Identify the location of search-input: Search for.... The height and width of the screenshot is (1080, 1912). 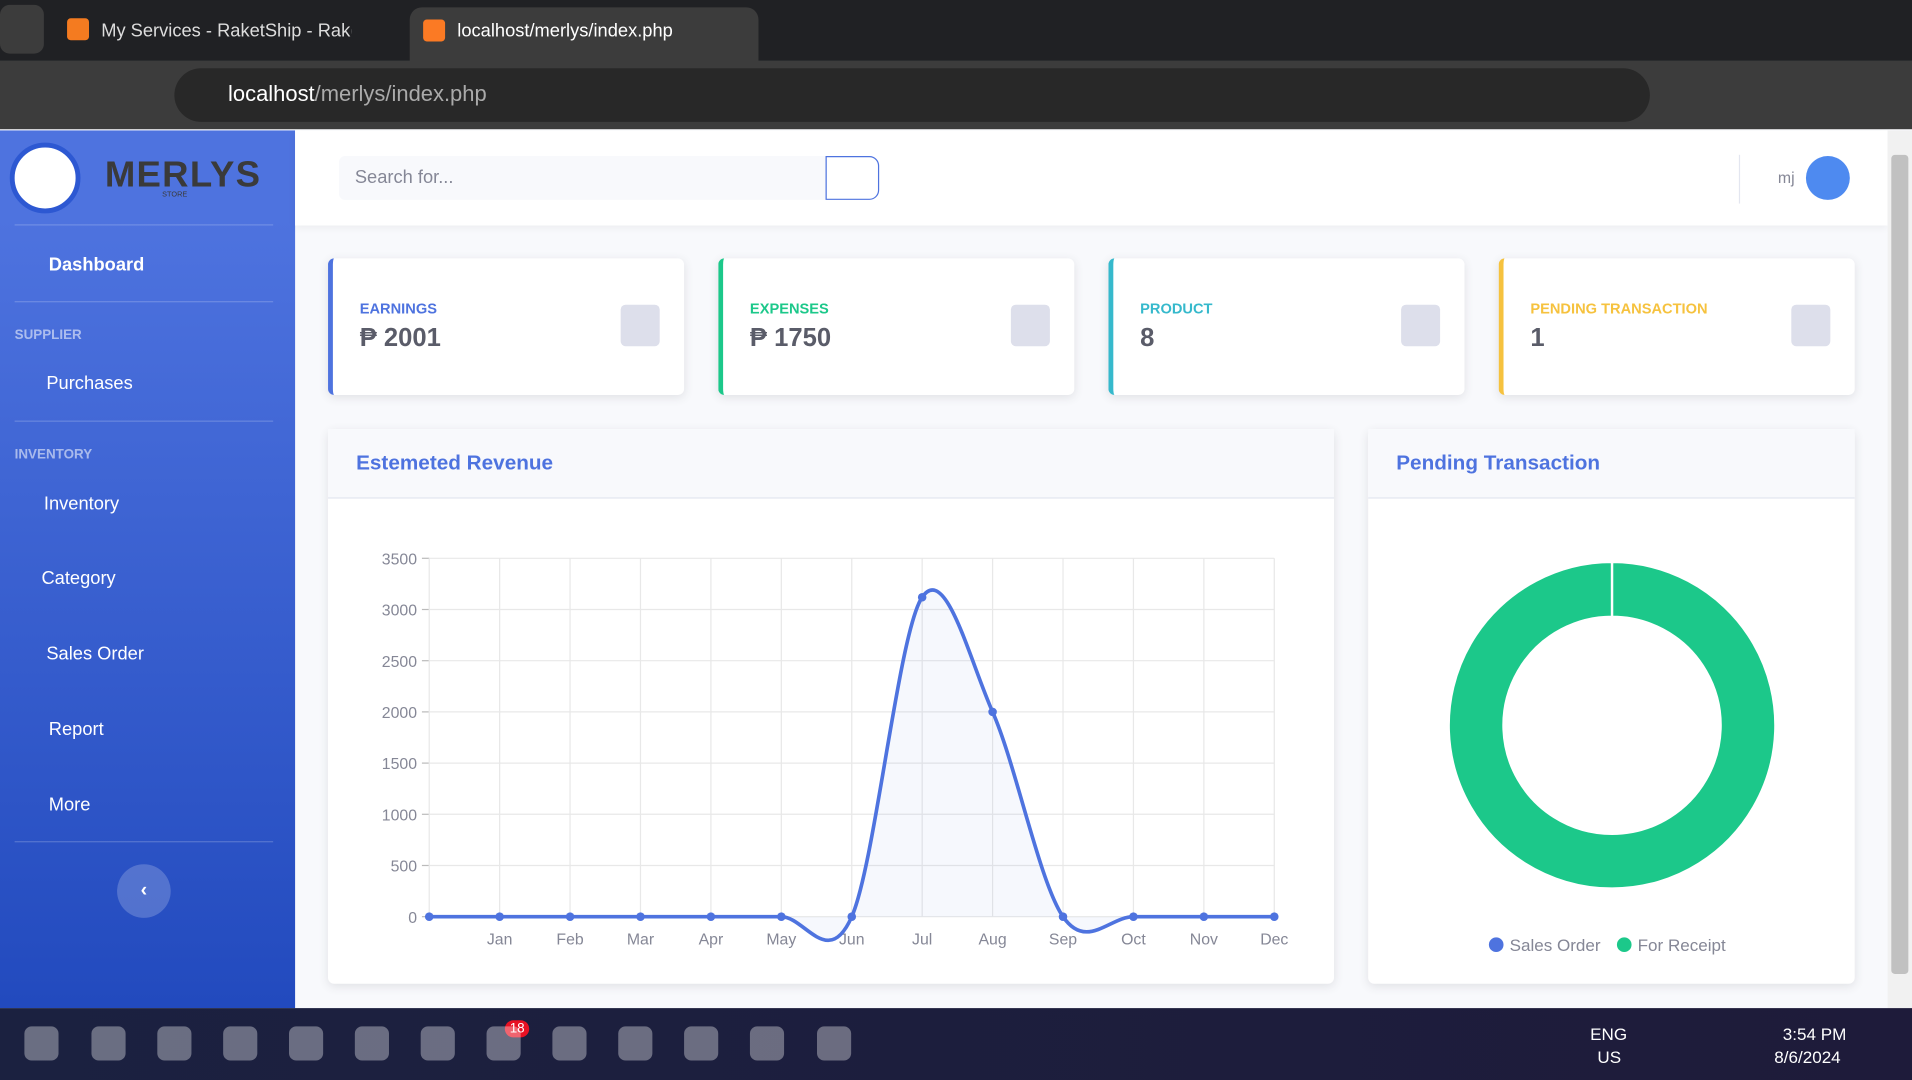
(582, 178).